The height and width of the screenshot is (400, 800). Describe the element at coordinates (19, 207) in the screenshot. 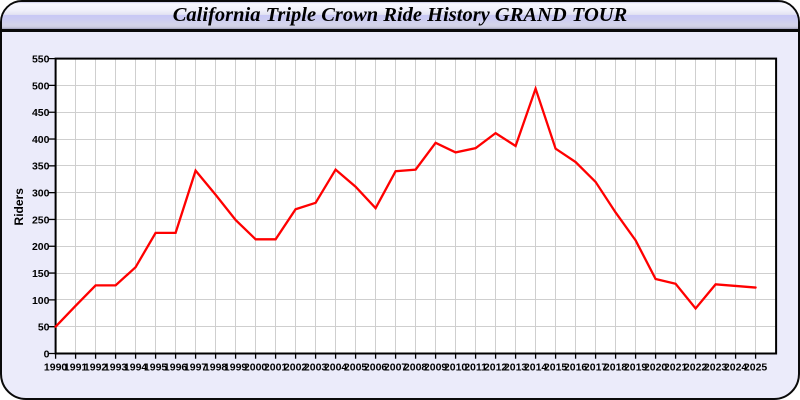

I see `svg-text: Riders` at that location.